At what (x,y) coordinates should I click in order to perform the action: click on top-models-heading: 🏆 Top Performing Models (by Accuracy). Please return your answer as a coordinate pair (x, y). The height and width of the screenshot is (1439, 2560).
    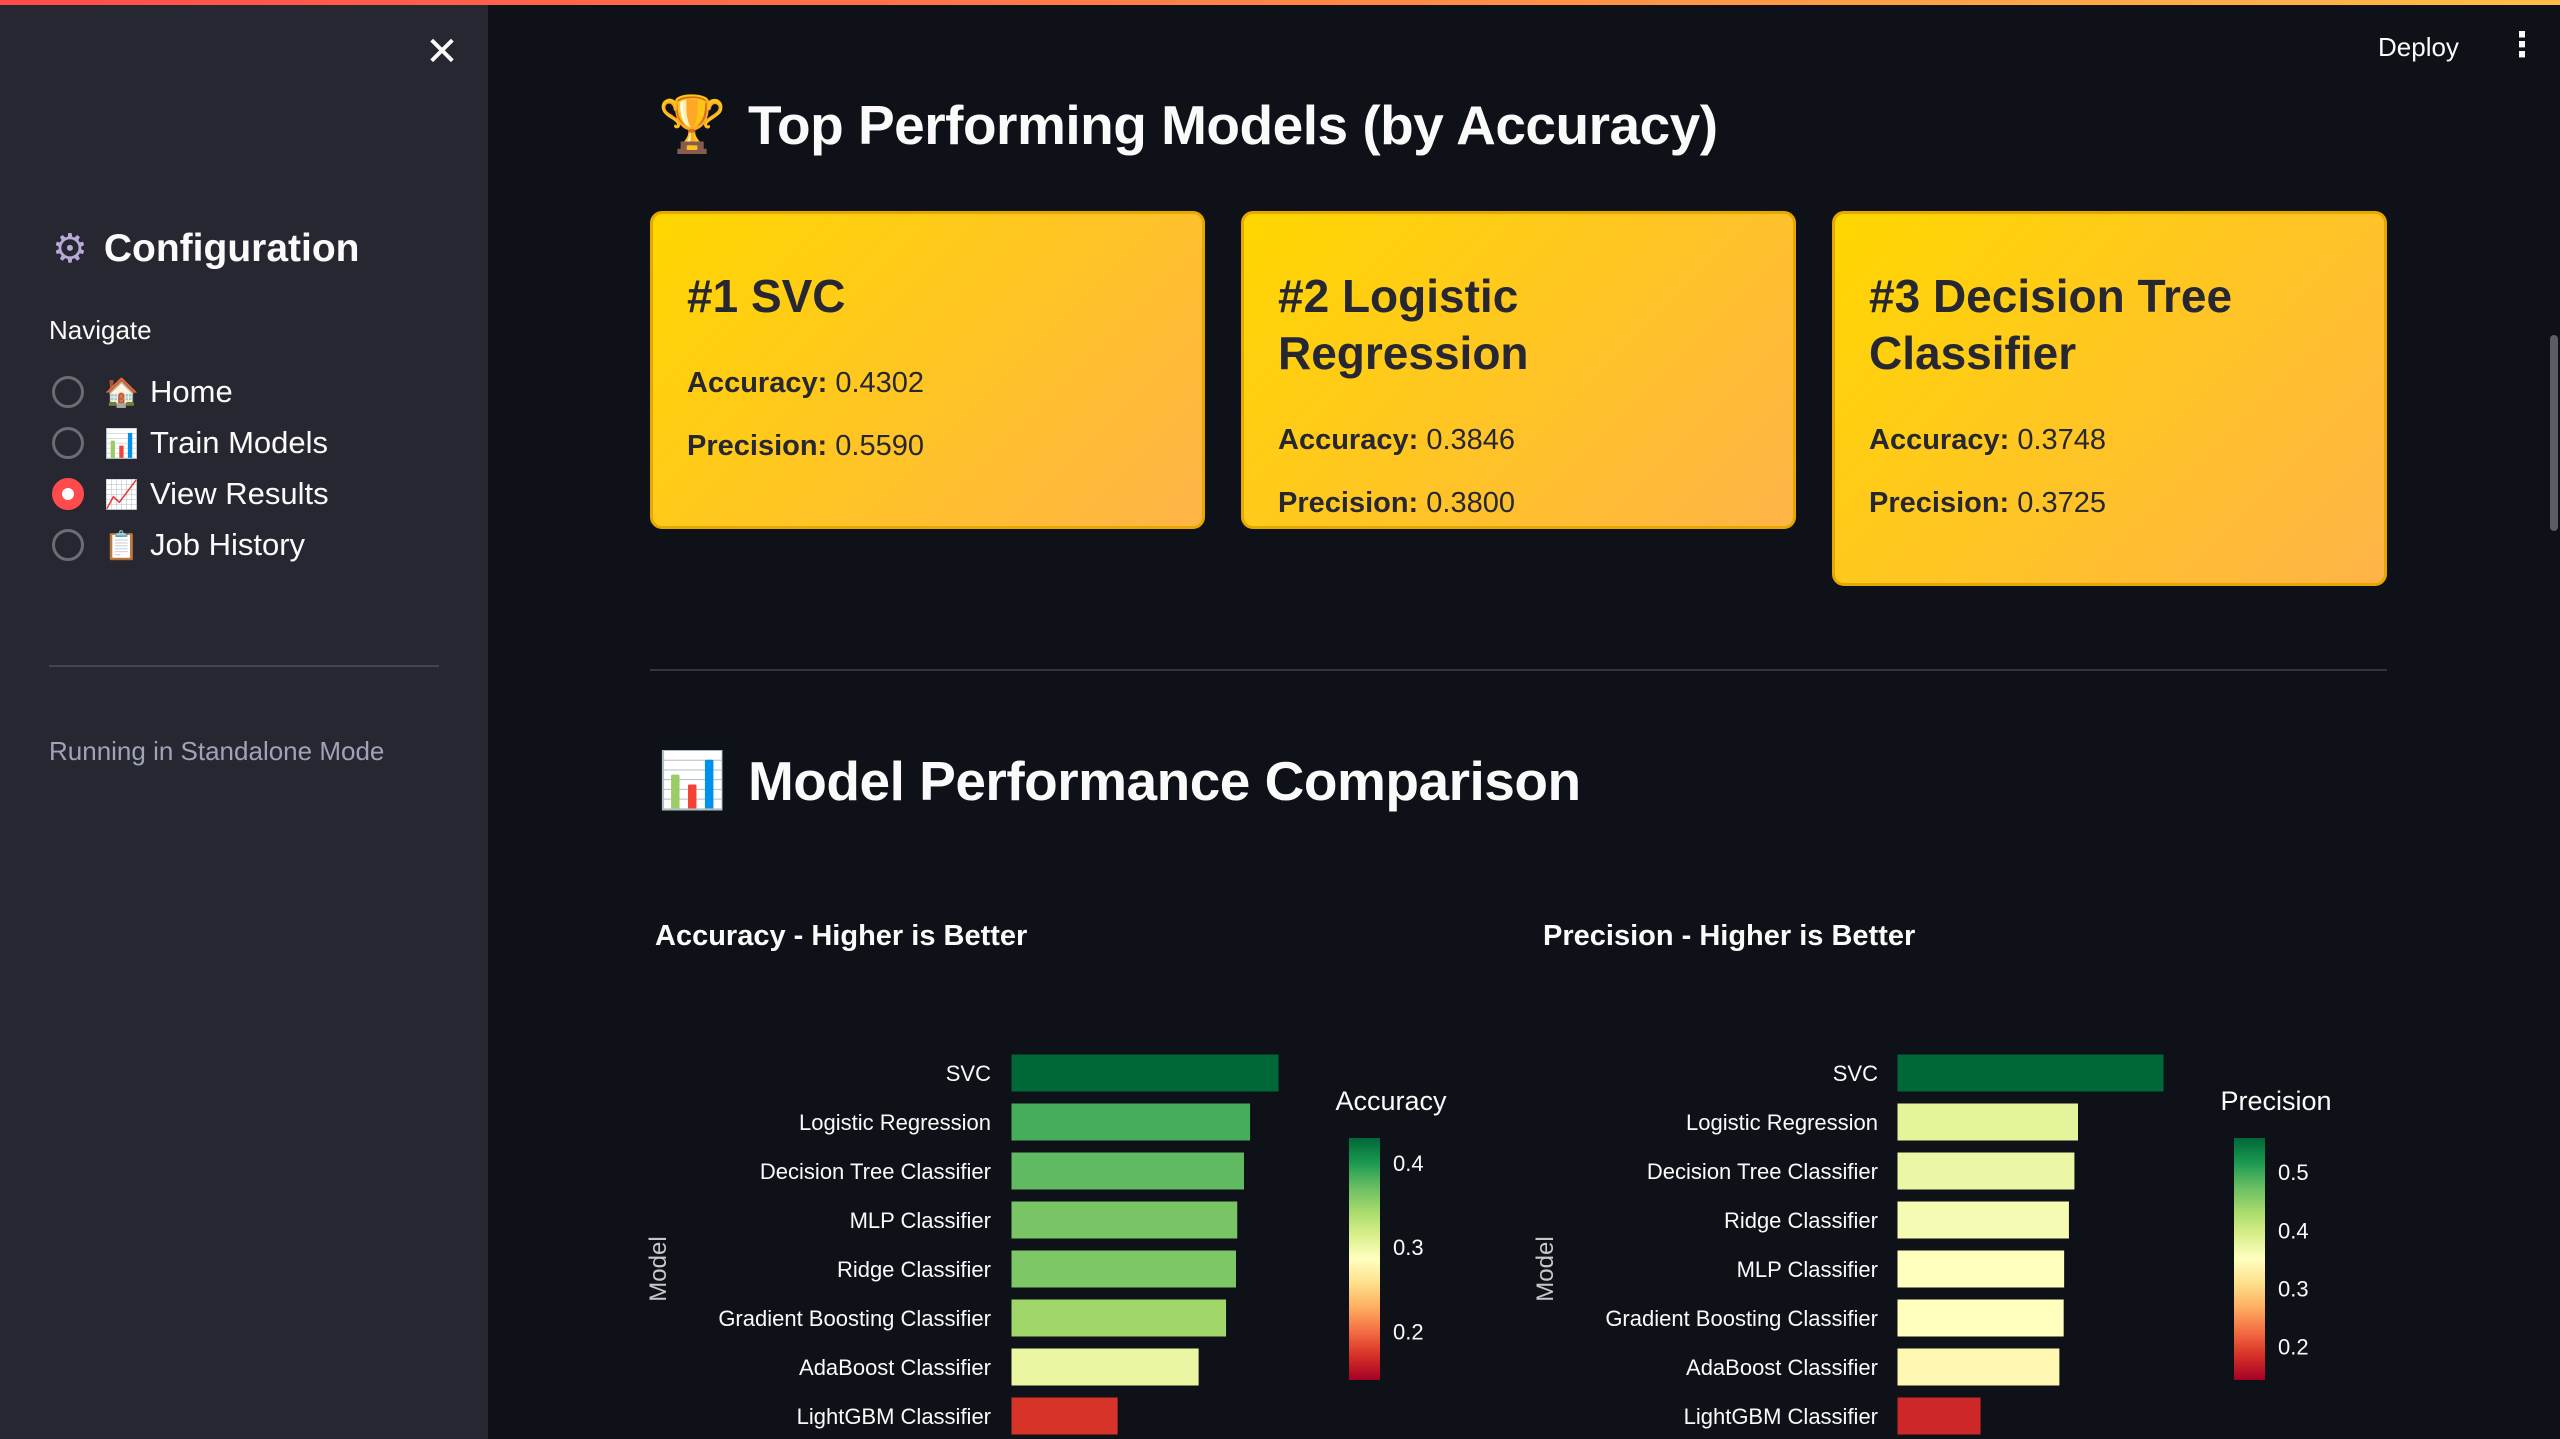
    Looking at the image, I should click on (1188, 124).